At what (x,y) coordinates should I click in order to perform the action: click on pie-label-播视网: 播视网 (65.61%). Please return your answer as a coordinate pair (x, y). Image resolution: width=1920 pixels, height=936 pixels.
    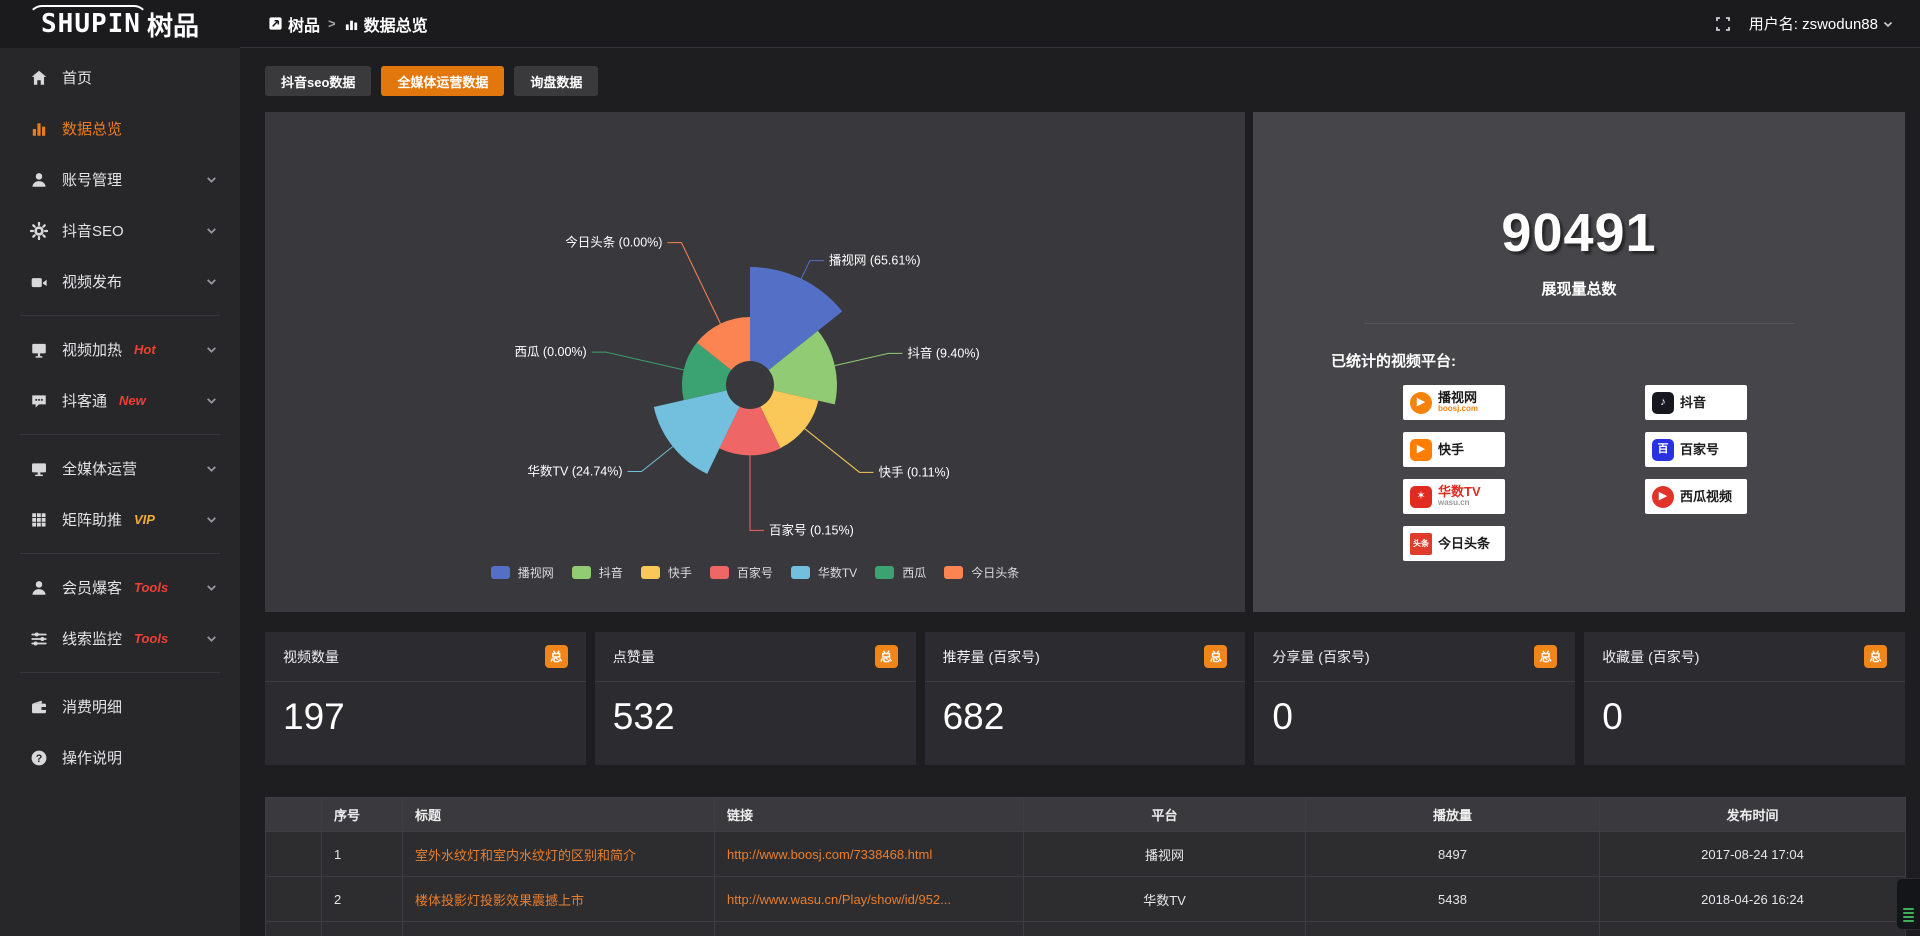
    Looking at the image, I should click on (875, 260).